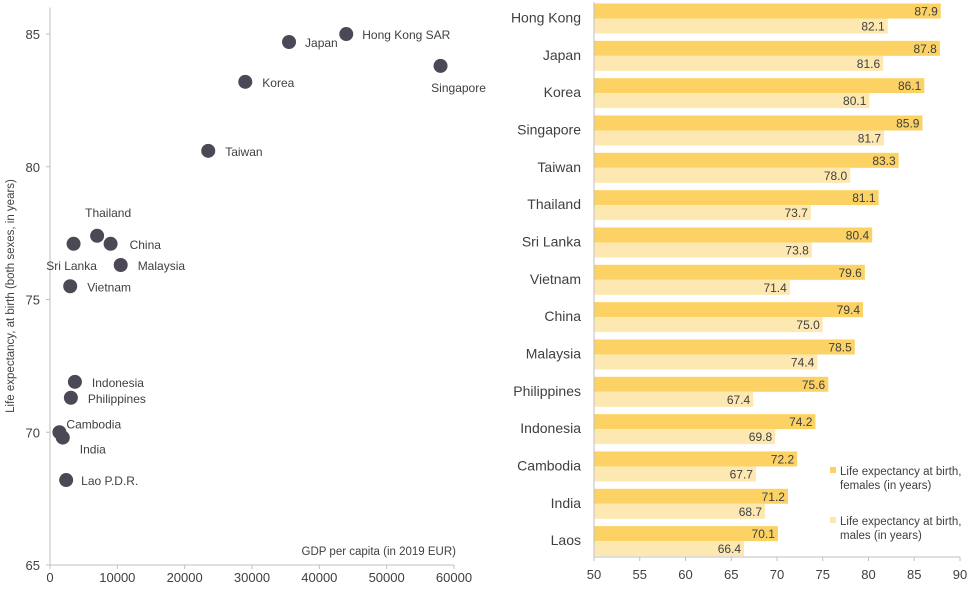 Image resolution: width=976 pixels, height=590 pixels. What do you see at coordinates (379, 552) in the screenshot?
I see `scatter-x-axis-title: GDP per capita (in 2019 EUR)` at bounding box center [379, 552].